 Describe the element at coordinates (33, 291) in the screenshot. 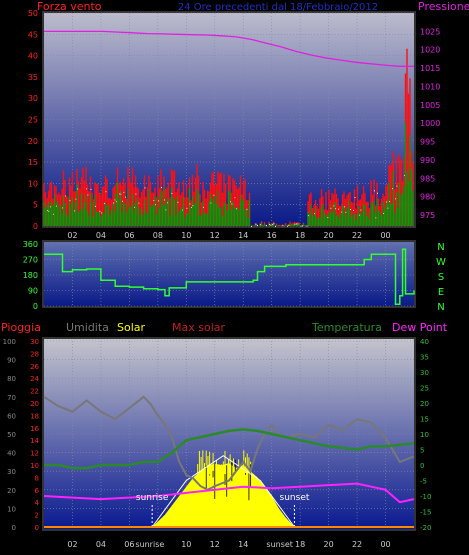

I see `direction-tick-label: 90` at that location.